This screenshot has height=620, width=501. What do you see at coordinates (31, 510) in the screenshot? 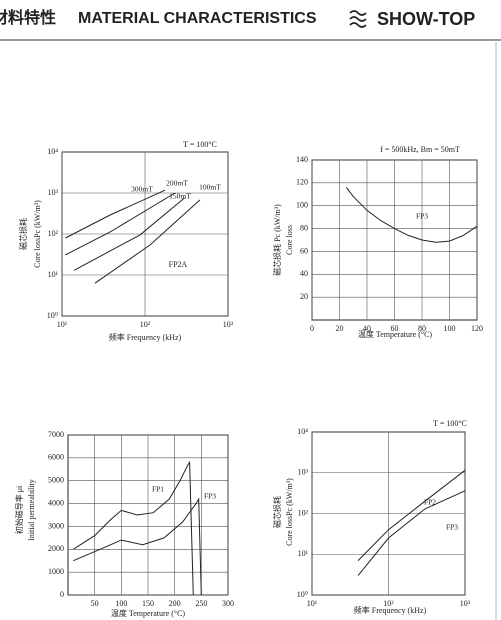
I see `y-axis-label: Initial permeability` at bounding box center [31, 510].